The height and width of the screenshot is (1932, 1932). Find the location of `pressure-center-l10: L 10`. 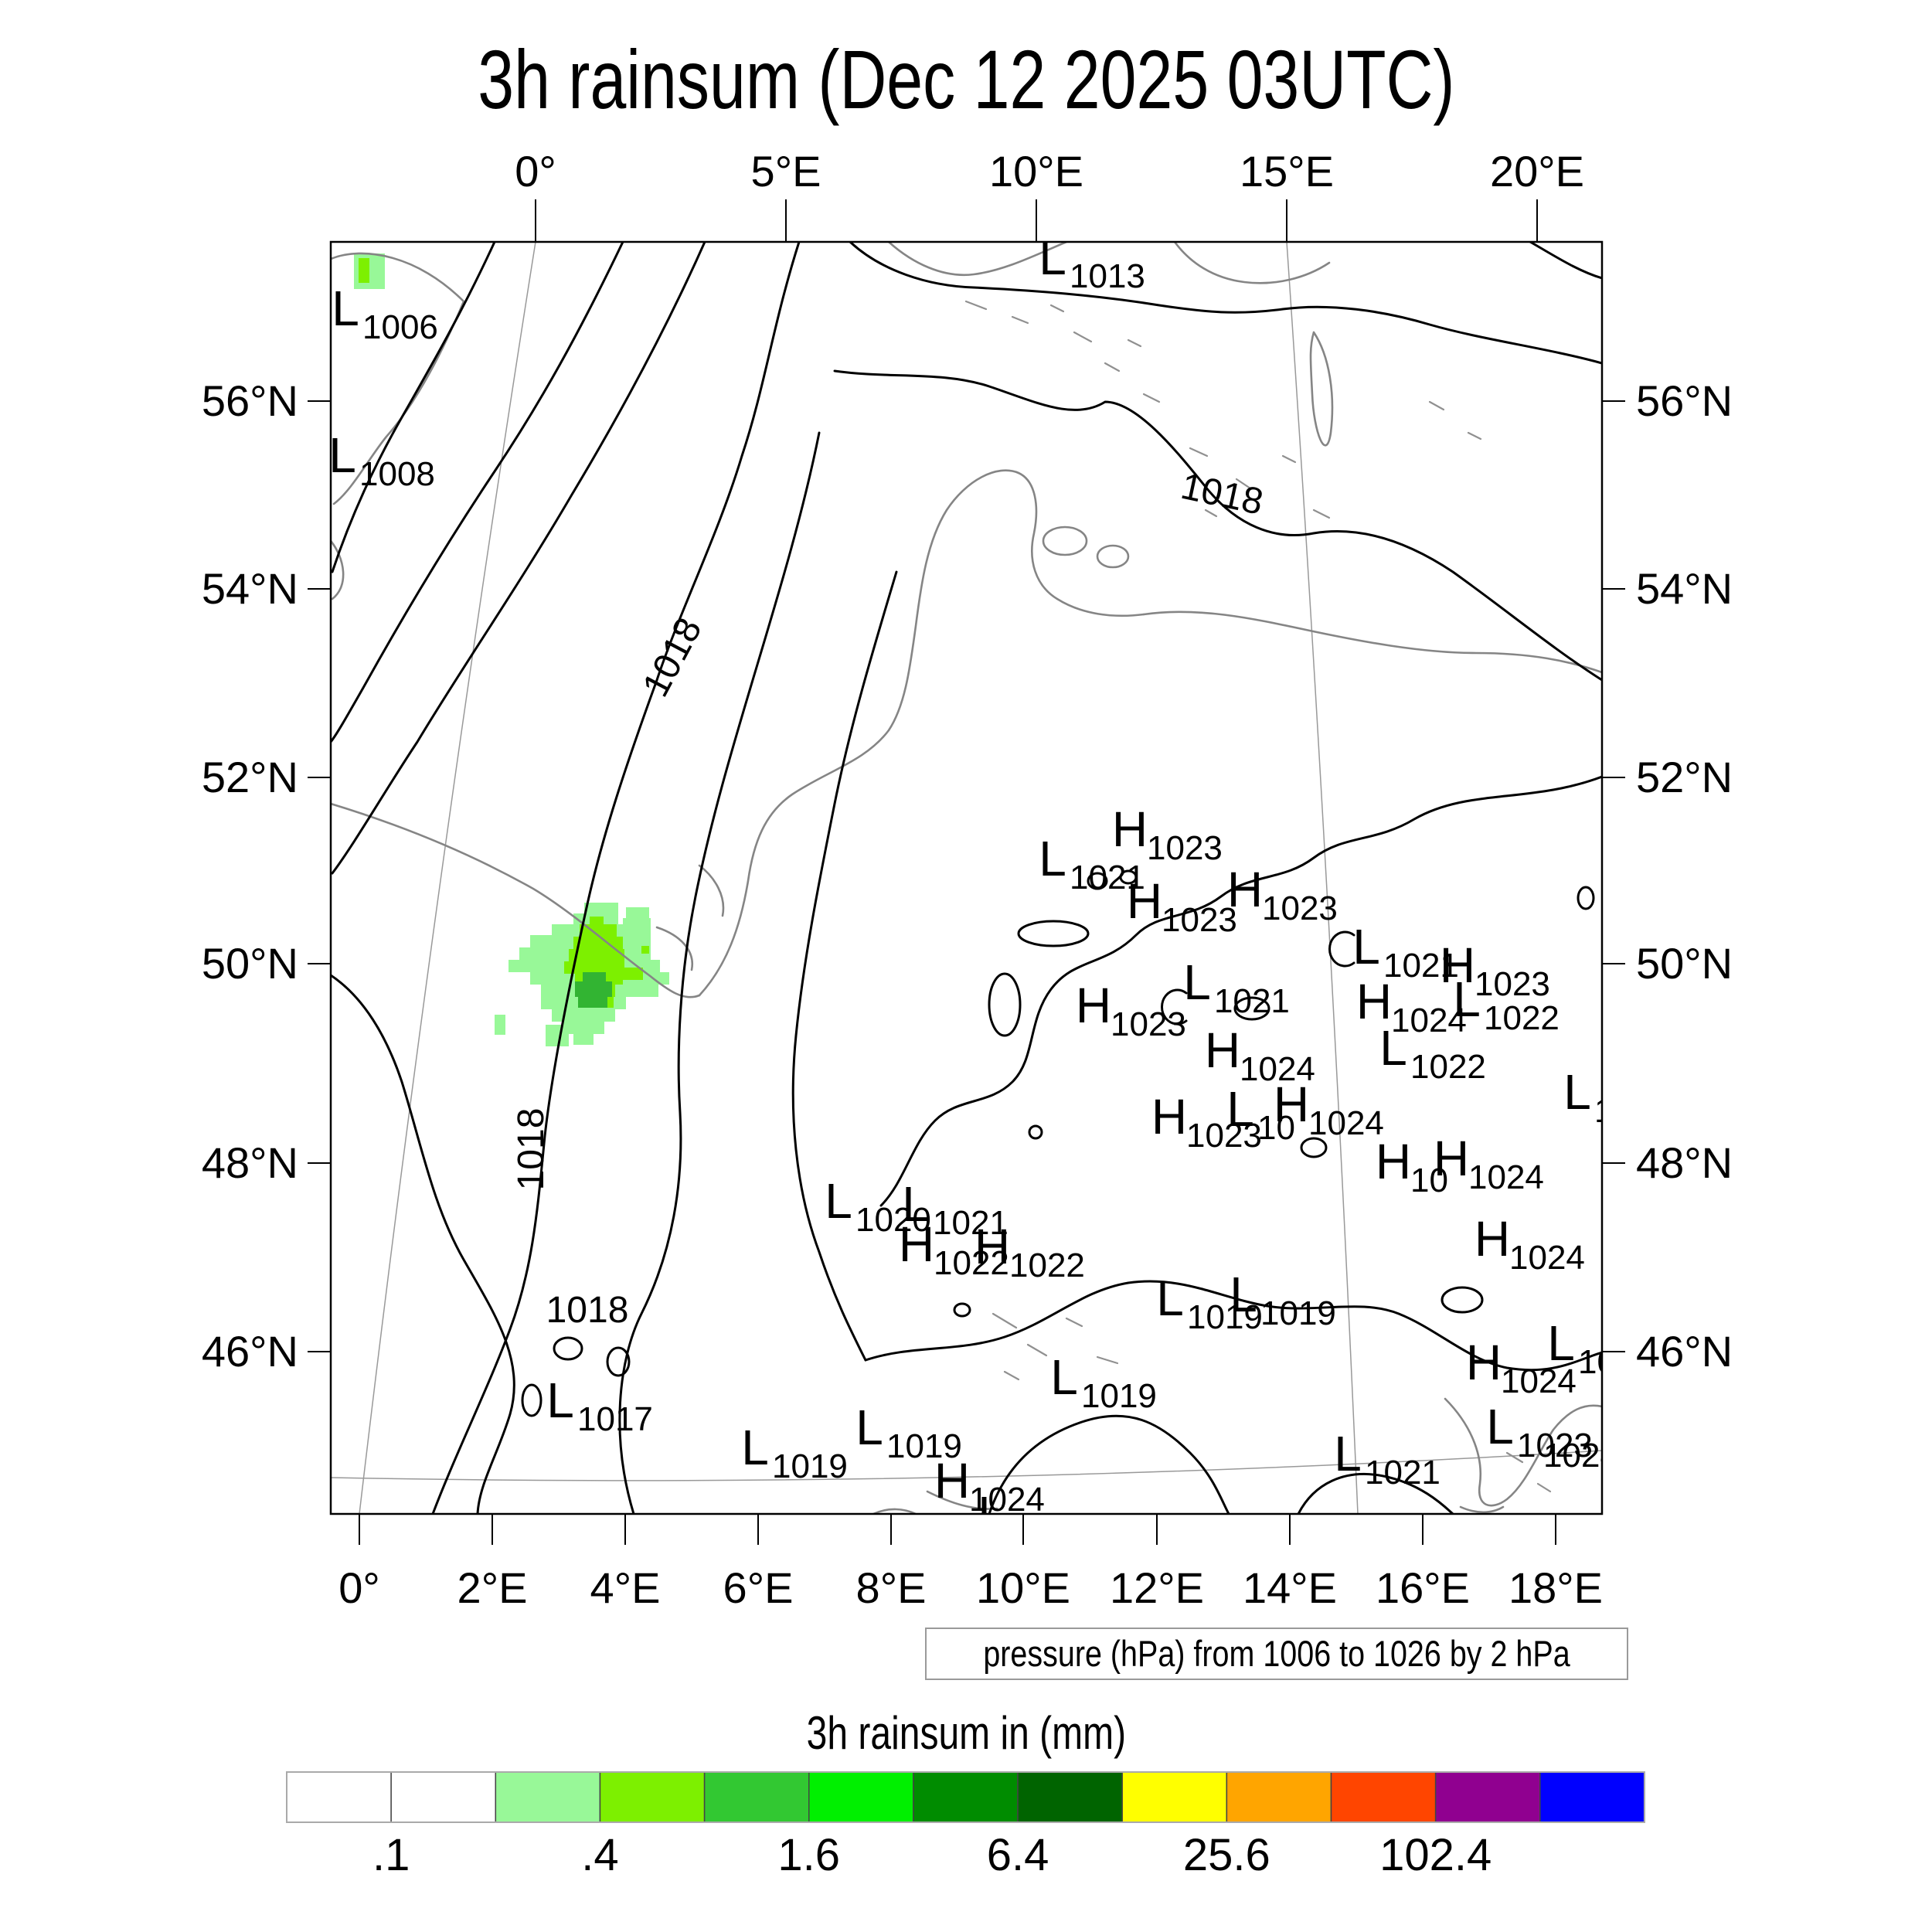

pressure-center-l10: L 10 is located at coordinates (1582, 1097).